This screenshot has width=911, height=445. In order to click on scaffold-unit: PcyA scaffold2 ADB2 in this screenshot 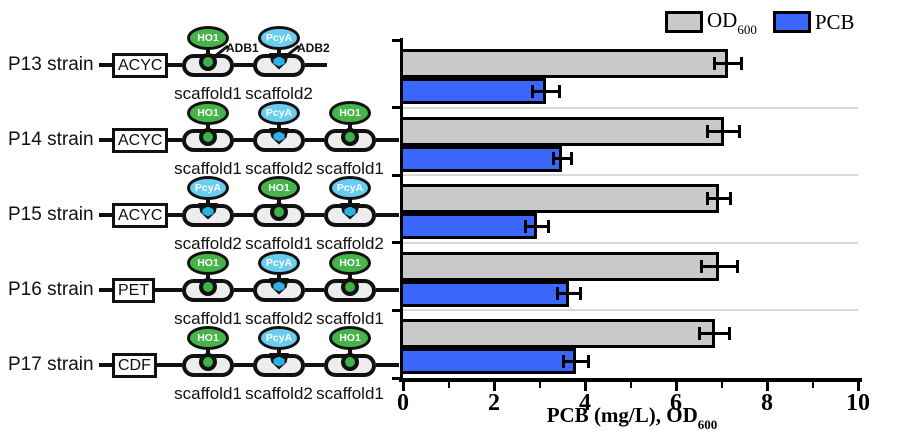, I will do `click(287, 64)`.